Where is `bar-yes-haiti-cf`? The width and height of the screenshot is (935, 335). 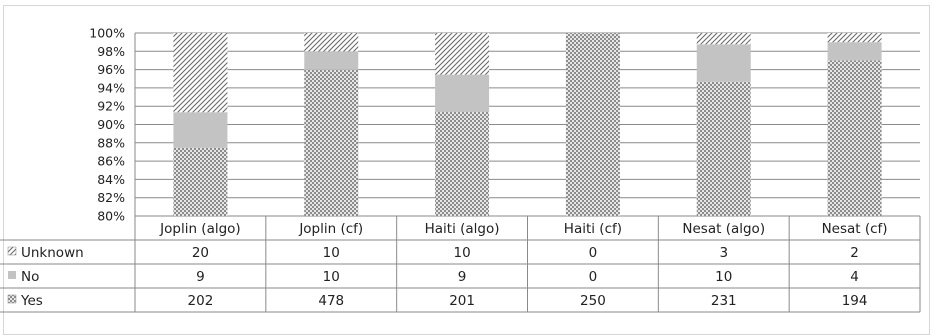
bar-yes-haiti-cf is located at coordinates (592, 124).